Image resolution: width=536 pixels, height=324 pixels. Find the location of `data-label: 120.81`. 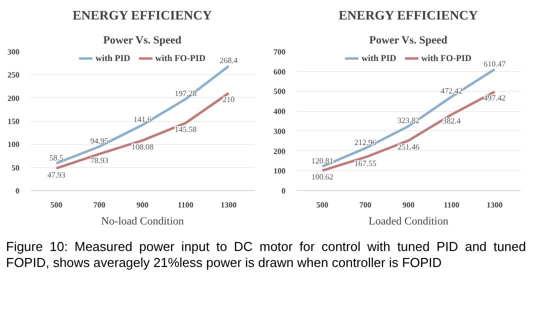

data-label: 120.81 is located at coordinates (322, 161).